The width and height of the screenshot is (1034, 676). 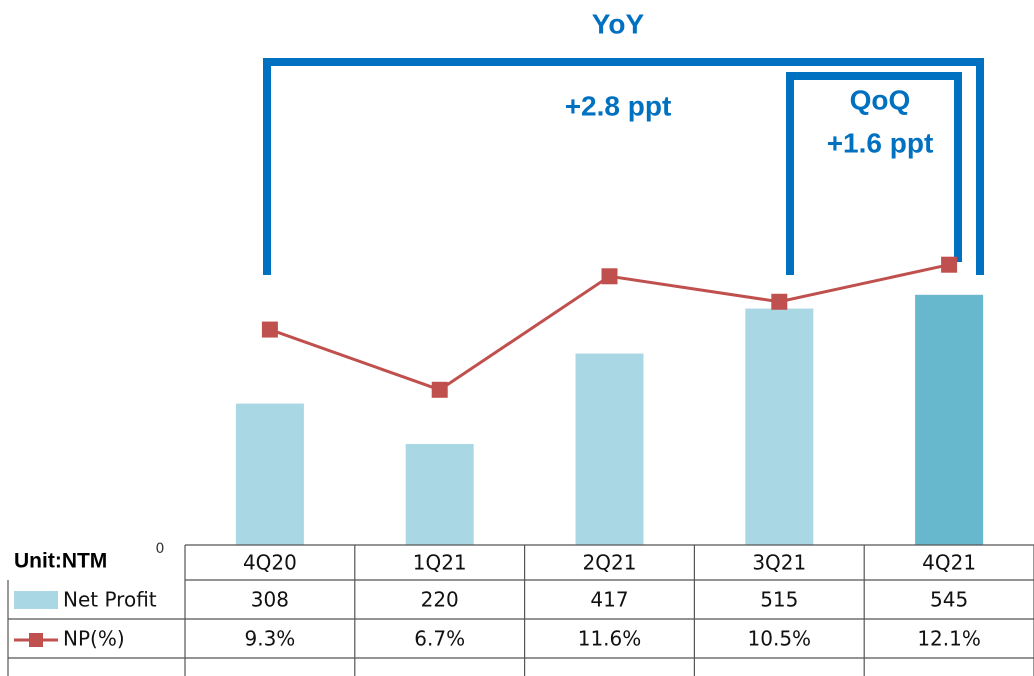 What do you see at coordinates (610, 639) in the screenshot?
I see `table-value: 11.6%` at bounding box center [610, 639].